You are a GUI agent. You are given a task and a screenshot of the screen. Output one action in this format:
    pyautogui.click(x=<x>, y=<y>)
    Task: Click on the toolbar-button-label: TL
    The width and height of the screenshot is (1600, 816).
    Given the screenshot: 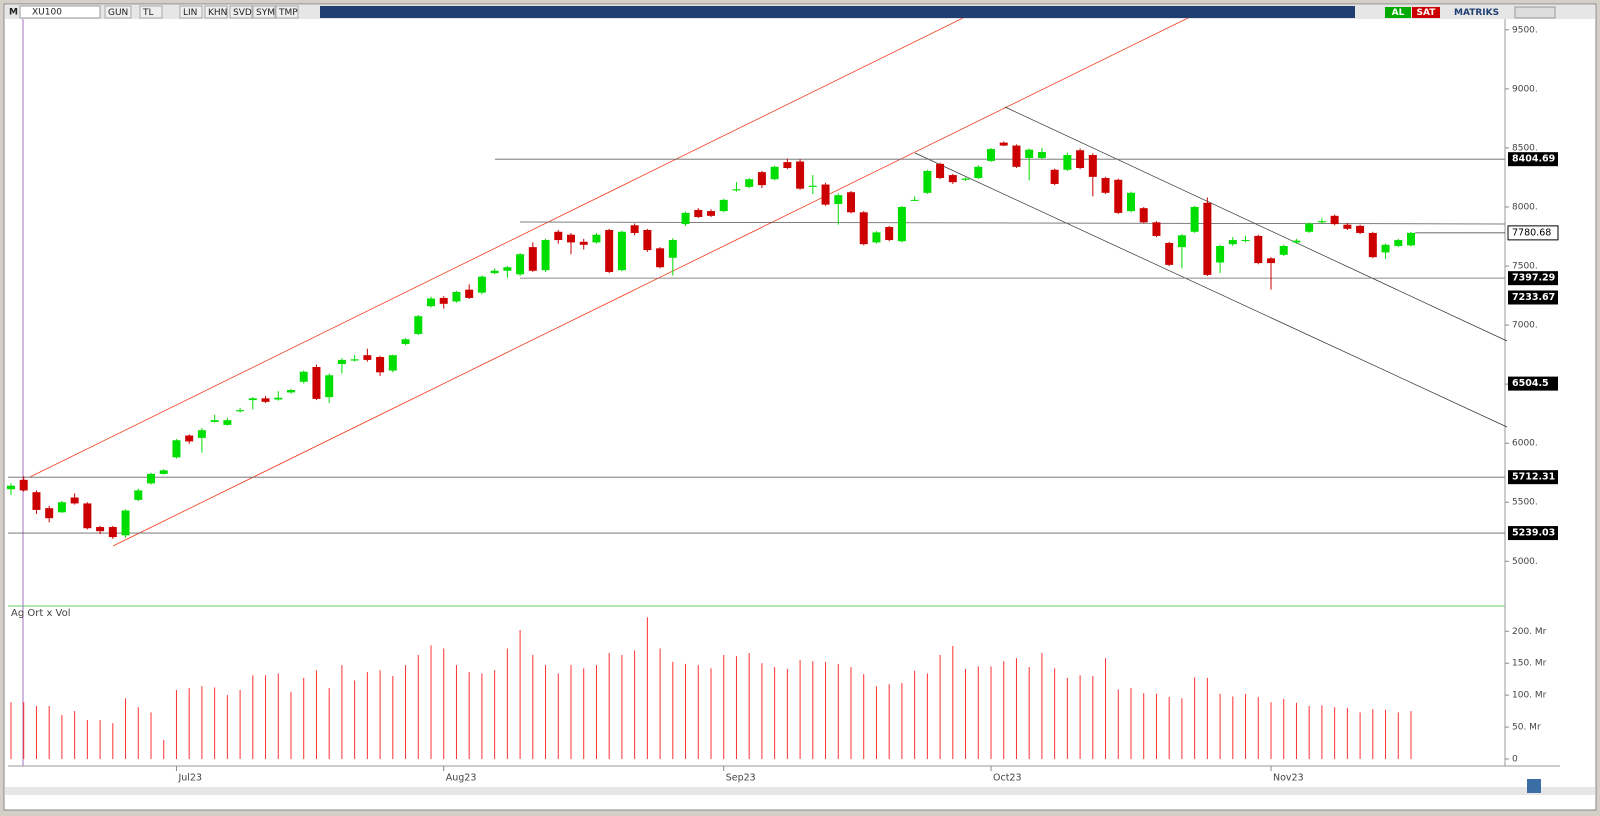 What is the action you would take?
    pyautogui.click(x=148, y=13)
    